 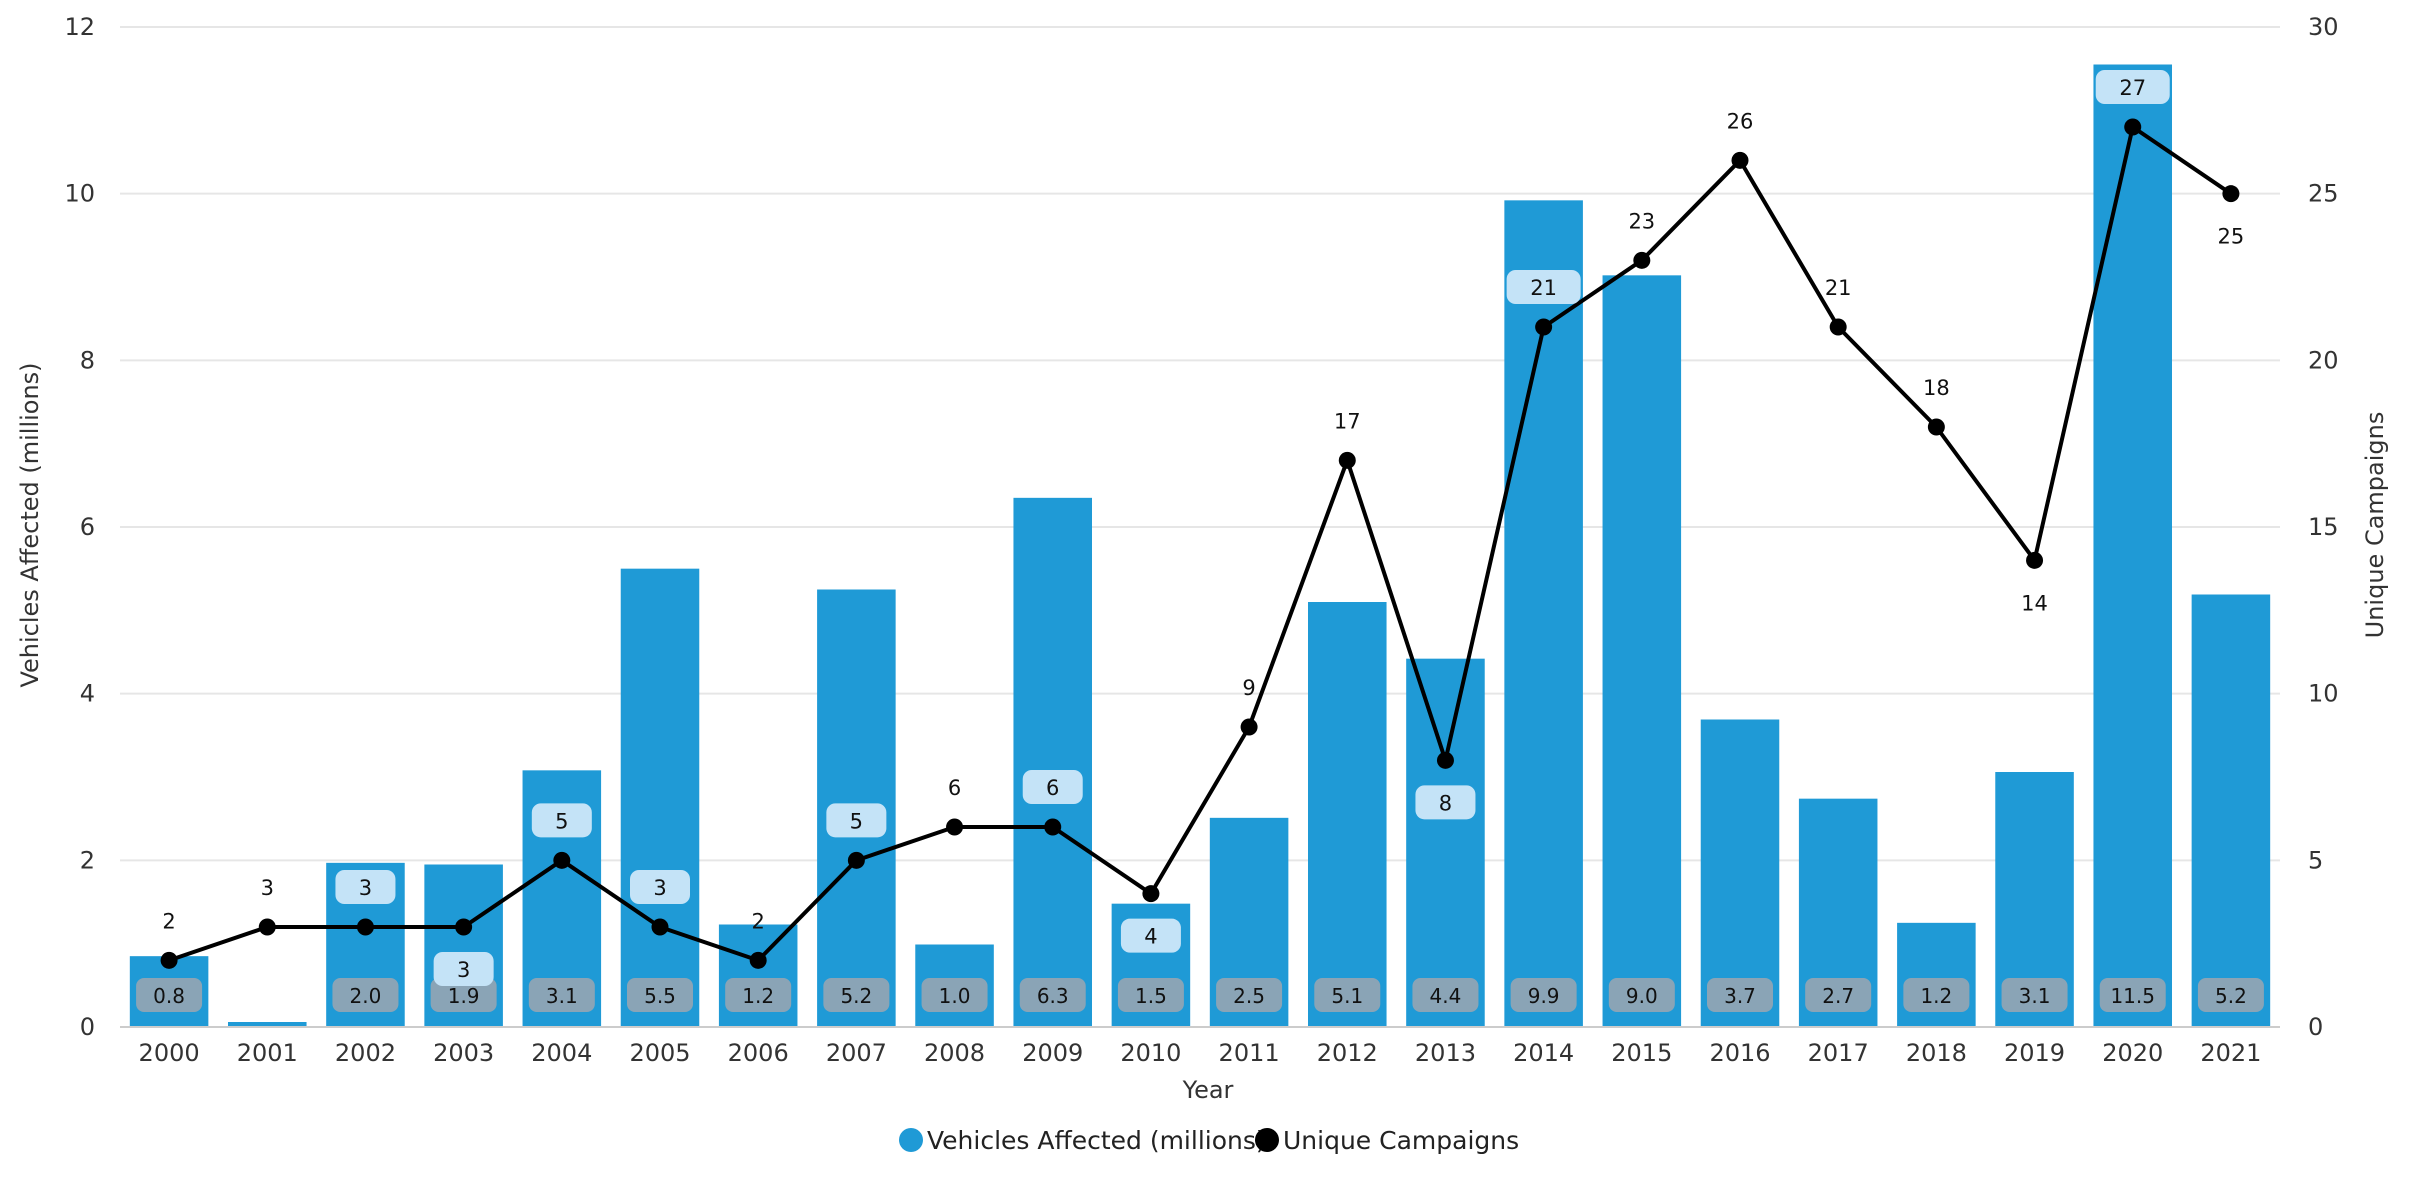 I want to click on line-value-label: 26, so click(x=1740, y=121).